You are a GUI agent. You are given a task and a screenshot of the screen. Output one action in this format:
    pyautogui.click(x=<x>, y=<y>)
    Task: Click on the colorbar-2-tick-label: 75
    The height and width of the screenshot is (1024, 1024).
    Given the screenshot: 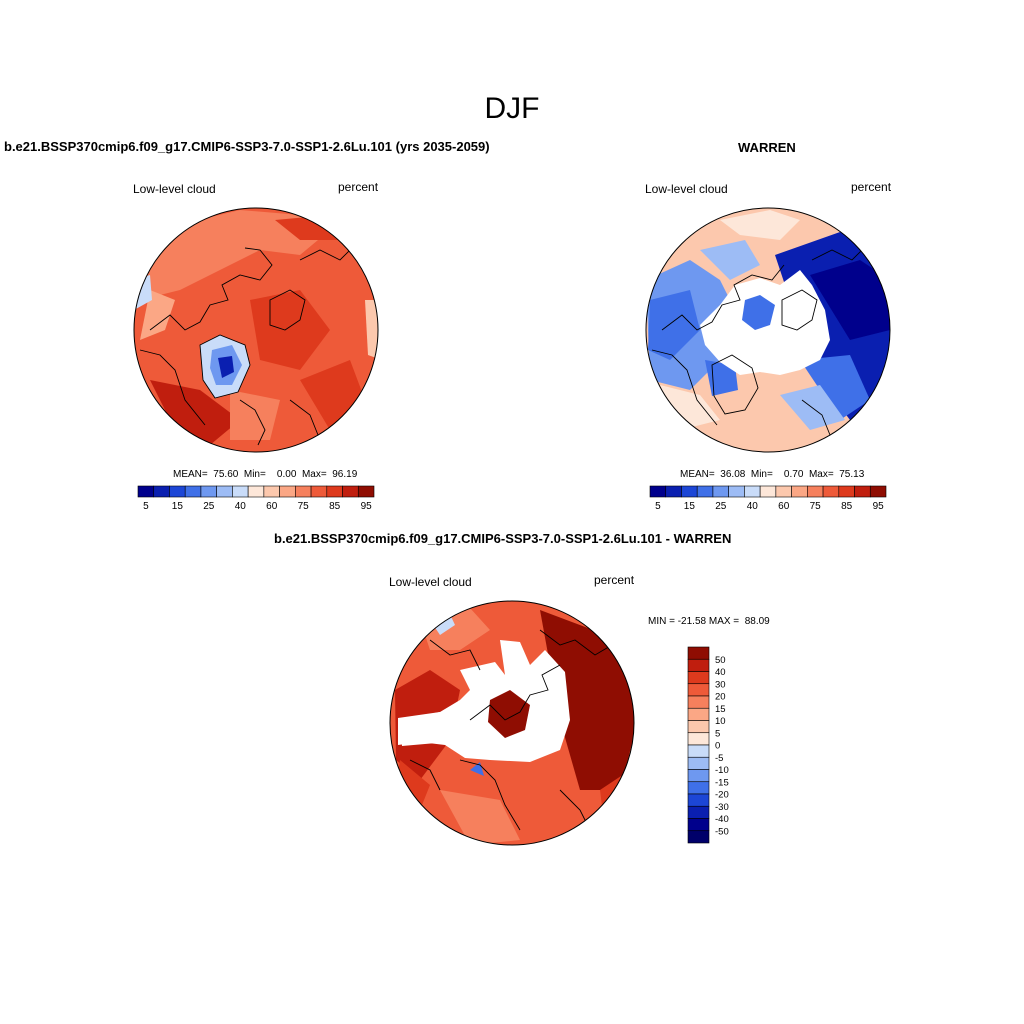 What is the action you would take?
    pyautogui.click(x=816, y=506)
    